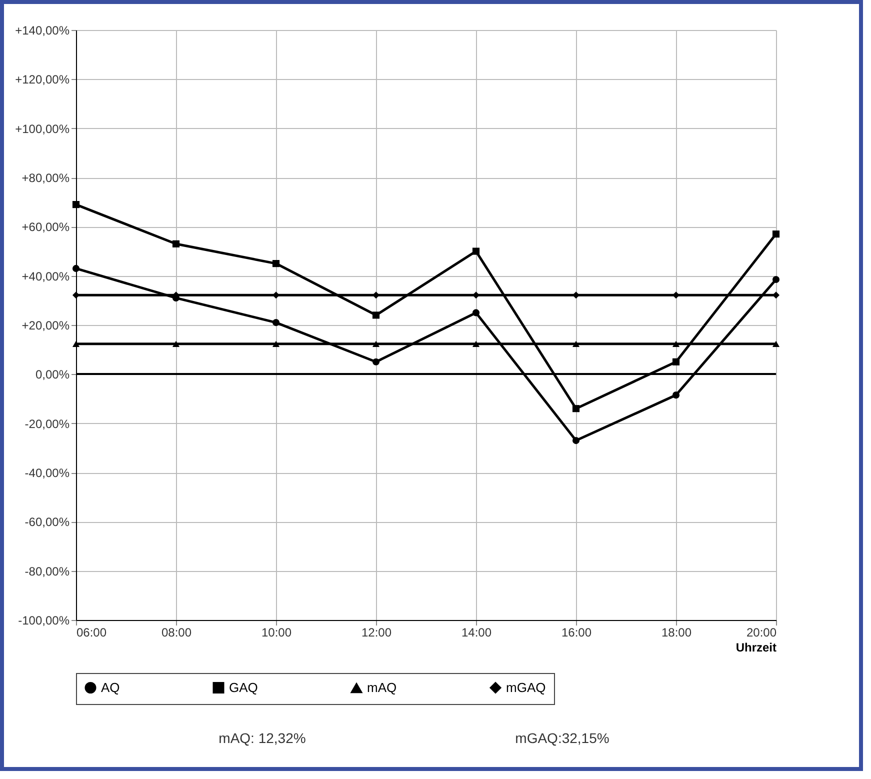 This screenshot has width=871, height=779. I want to click on y-tick-label: -20,00%, so click(47, 423).